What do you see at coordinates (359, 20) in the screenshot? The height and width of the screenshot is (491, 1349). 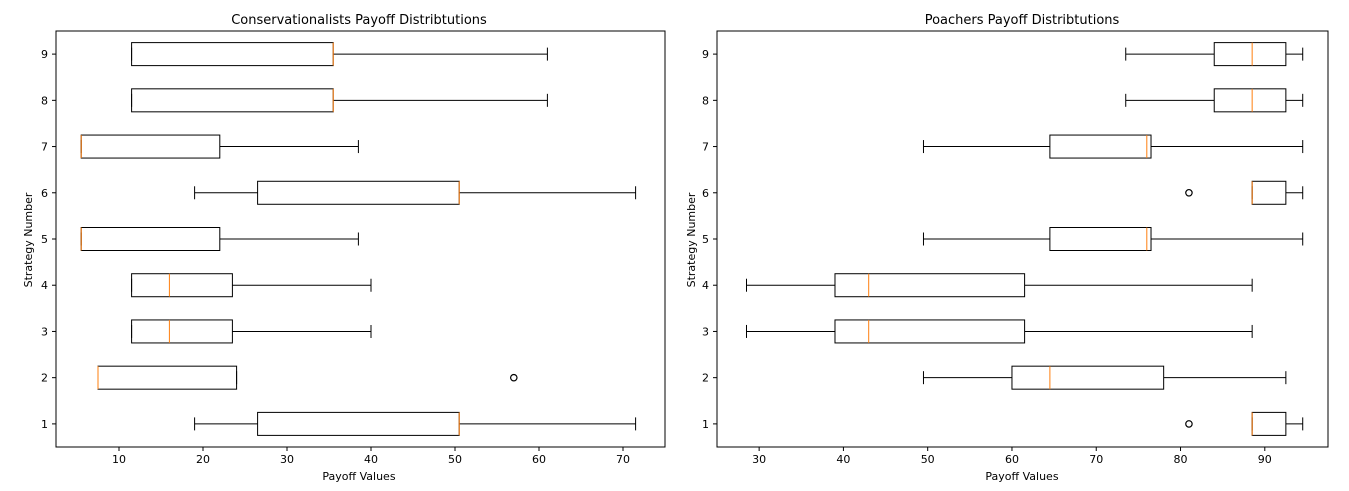 I see `chart-title: Conservationalists Payoff Distribtutions` at bounding box center [359, 20].